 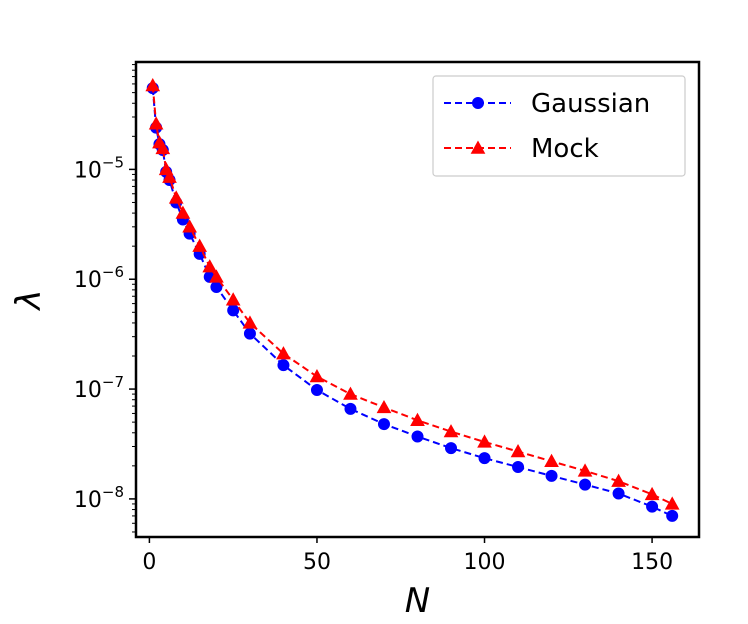 What do you see at coordinates (547, 126) in the screenshot?
I see `legend-items: Gaussian Mock` at bounding box center [547, 126].